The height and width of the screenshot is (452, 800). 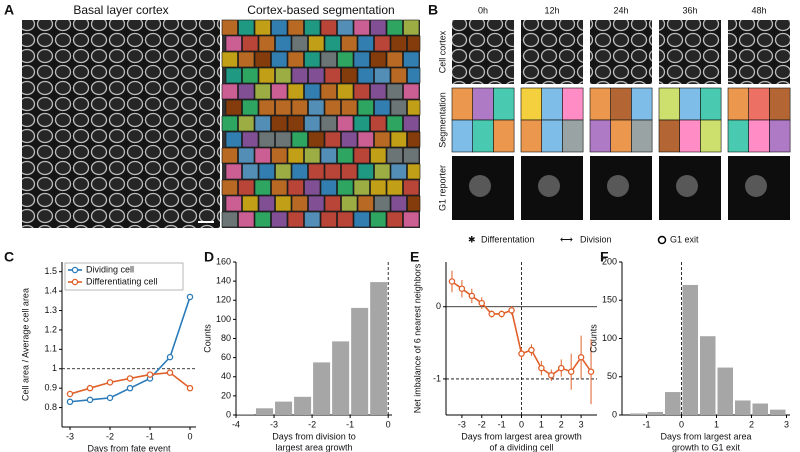 I want to click on cortex-crop, so click(x=483, y=52).